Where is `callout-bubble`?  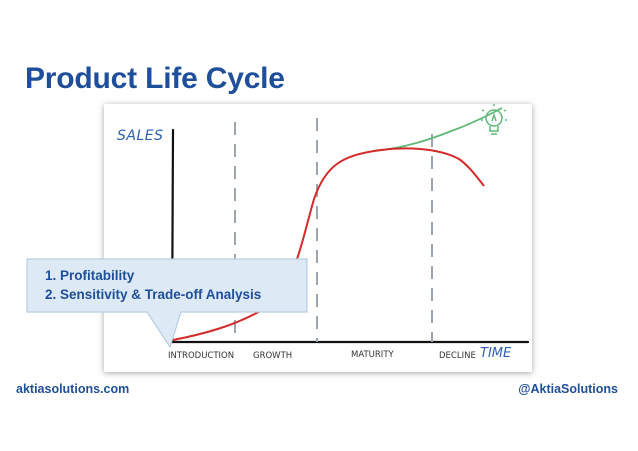
callout-bubble is located at coordinates (167, 303).